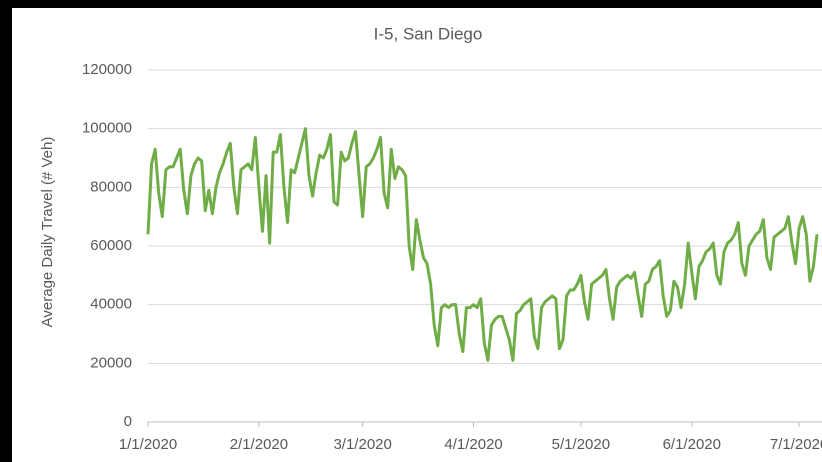 Image resolution: width=822 pixels, height=462 pixels. Describe the element at coordinates (107, 69) in the screenshot. I see `y-tick-label: 120000` at that location.